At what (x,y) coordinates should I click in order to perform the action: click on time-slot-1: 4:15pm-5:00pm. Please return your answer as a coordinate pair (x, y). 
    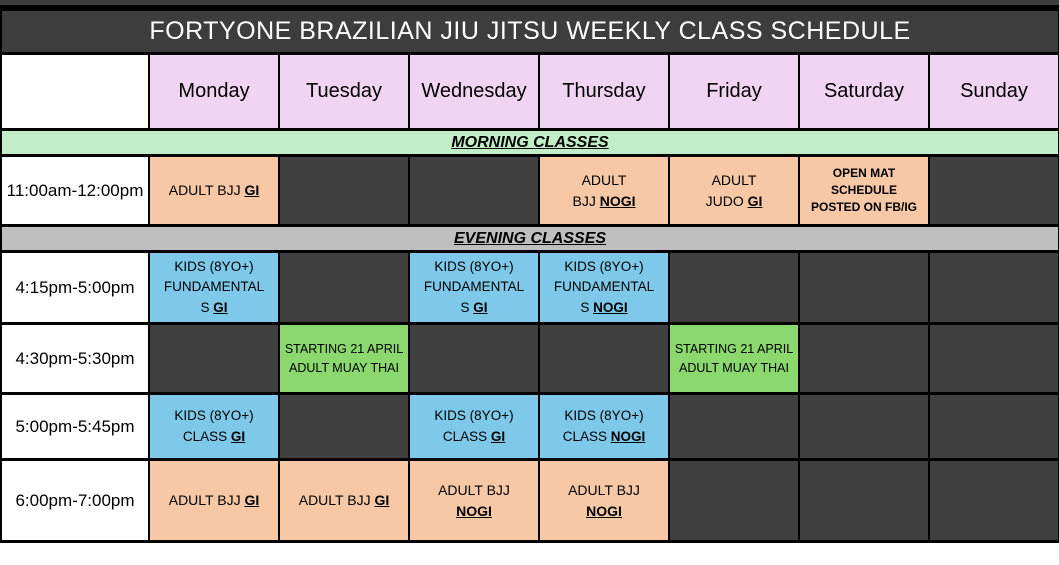
    Looking at the image, I should click on (75, 287).